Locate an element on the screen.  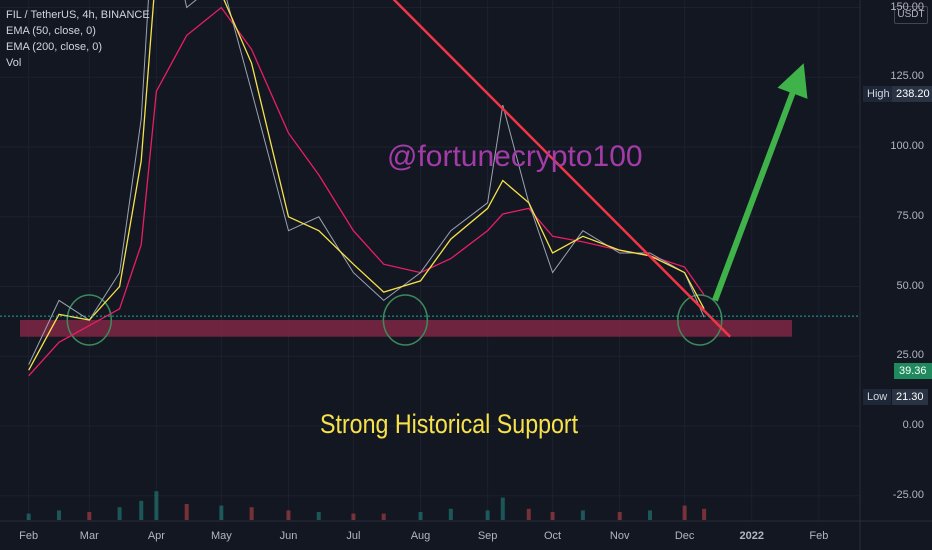
legend-ema50: EMA (50, close, 0) is located at coordinates (51, 31).